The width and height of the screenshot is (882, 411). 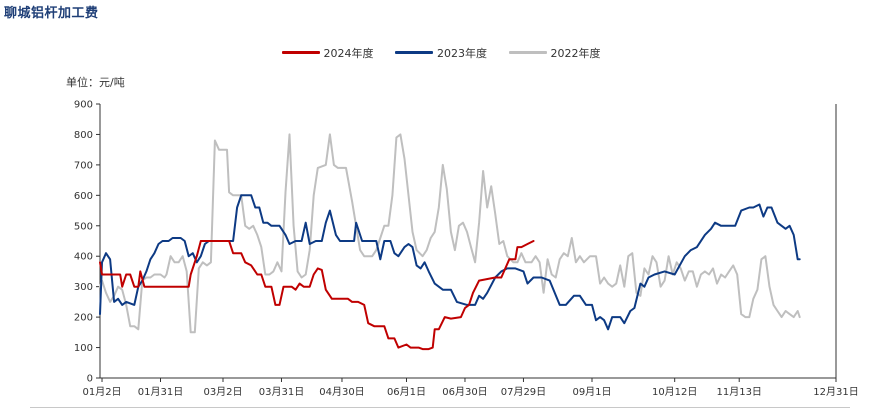 What do you see at coordinates (90, 379) in the screenshot?
I see `y-tick-label: 0` at bounding box center [90, 379].